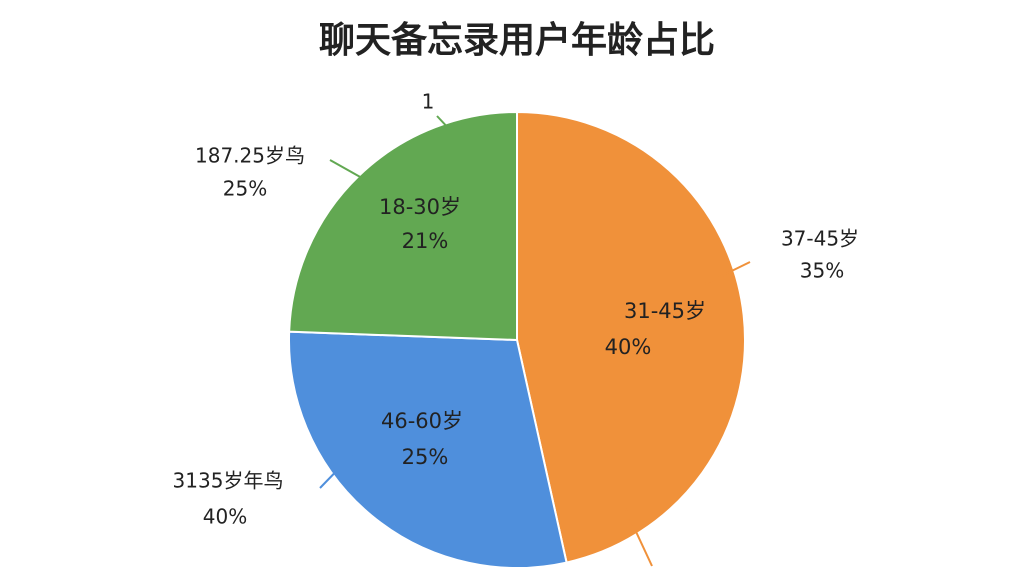 The width and height of the screenshot is (1024, 576). I want to click on slice-label: 18-30岁, so click(420, 207).